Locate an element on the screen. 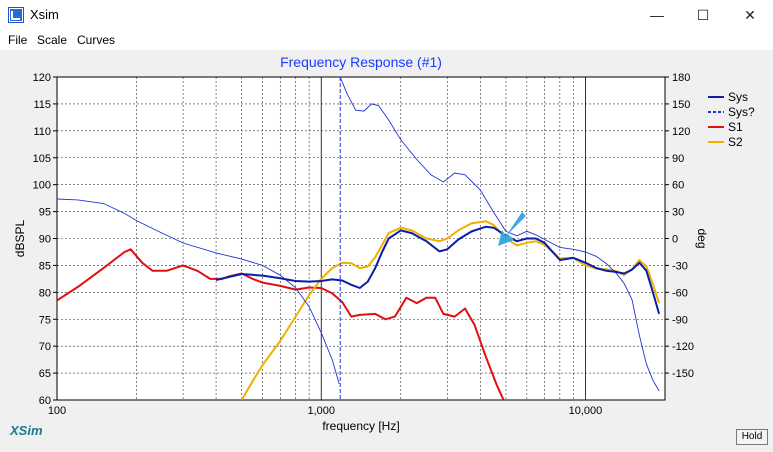 The width and height of the screenshot is (773, 452). y2-tick-label: 150 is located at coordinates (681, 105).